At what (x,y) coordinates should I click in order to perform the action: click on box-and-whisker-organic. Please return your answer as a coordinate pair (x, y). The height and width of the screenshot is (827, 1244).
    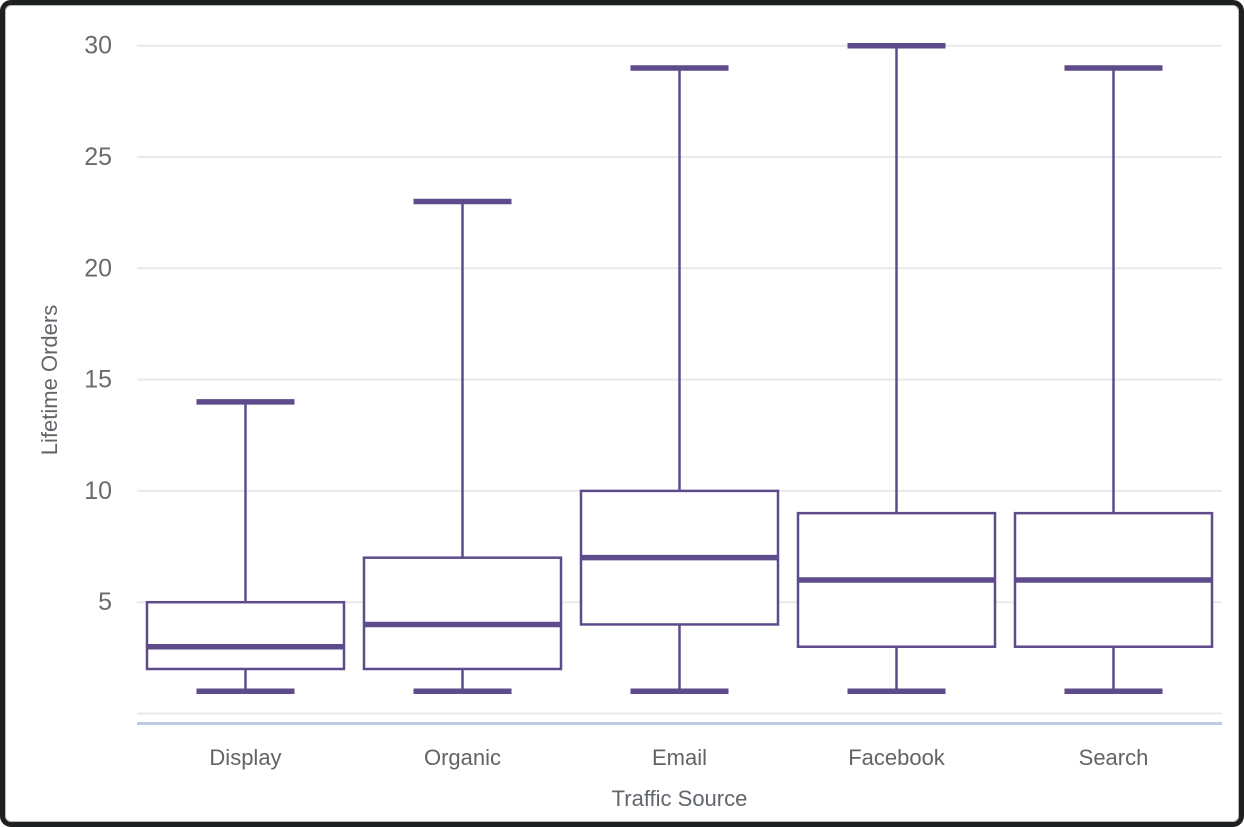
    Looking at the image, I should click on (462, 446).